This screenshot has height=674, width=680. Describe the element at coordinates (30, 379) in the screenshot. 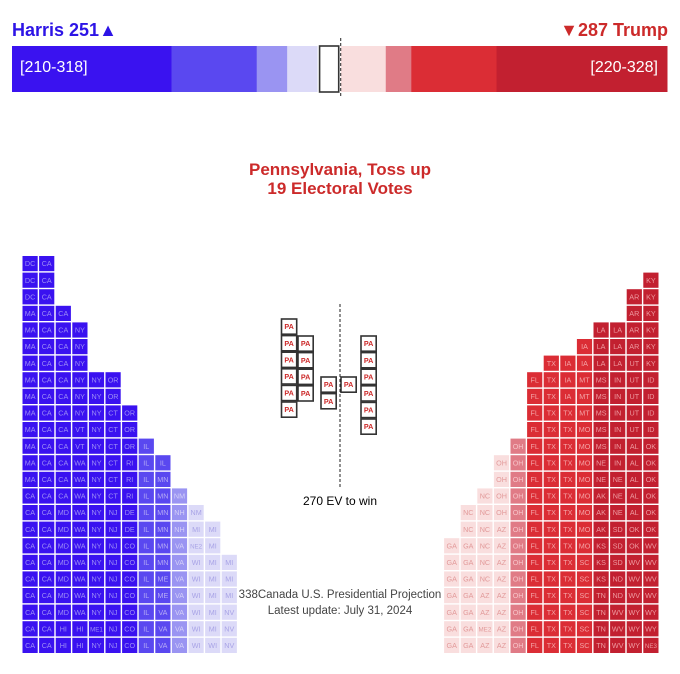

I see `cell-label: MA` at that location.